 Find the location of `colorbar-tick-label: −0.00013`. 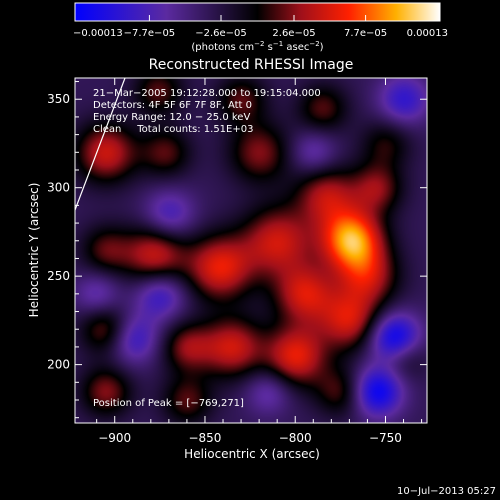

colorbar-tick-label: −0.00013 is located at coordinates (98, 33).